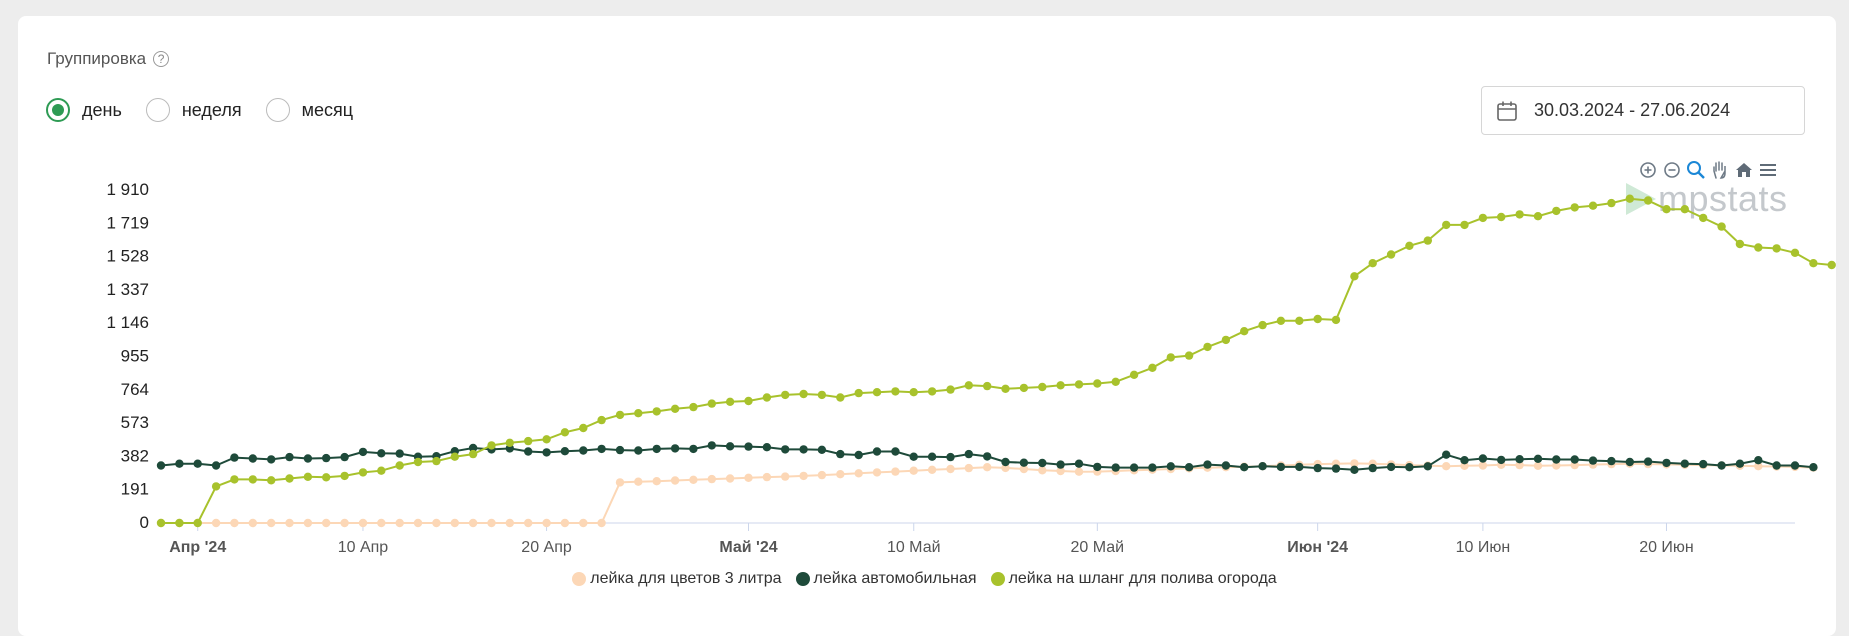  What do you see at coordinates (309, 110) in the screenshot?
I see `radio-month: месяц` at bounding box center [309, 110].